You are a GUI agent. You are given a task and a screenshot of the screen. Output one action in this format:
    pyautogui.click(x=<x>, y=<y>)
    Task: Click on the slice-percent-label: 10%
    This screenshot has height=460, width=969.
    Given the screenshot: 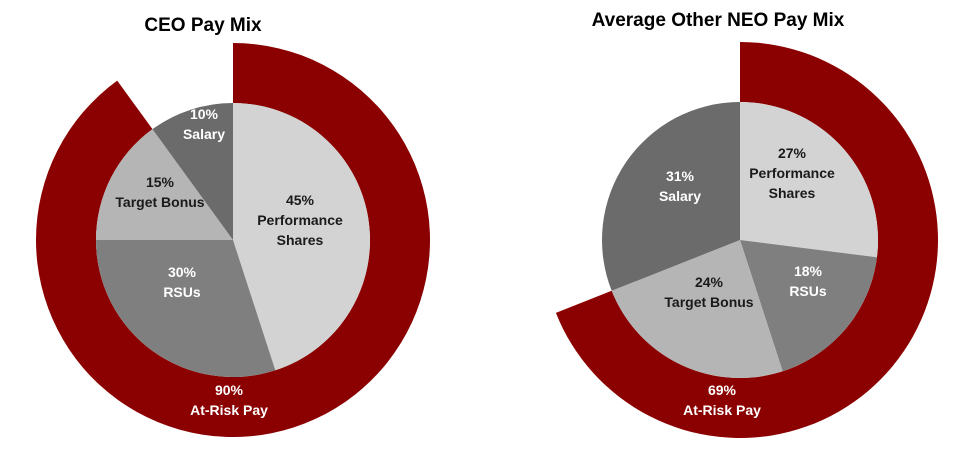 What is the action you would take?
    pyautogui.click(x=204, y=114)
    